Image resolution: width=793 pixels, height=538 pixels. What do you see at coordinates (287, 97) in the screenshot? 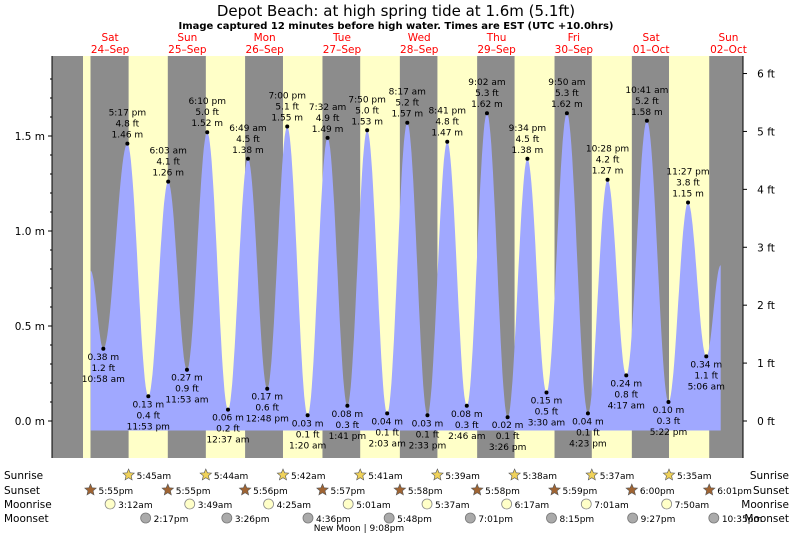
I see `tide-time: 7:00 pm` at bounding box center [287, 97].